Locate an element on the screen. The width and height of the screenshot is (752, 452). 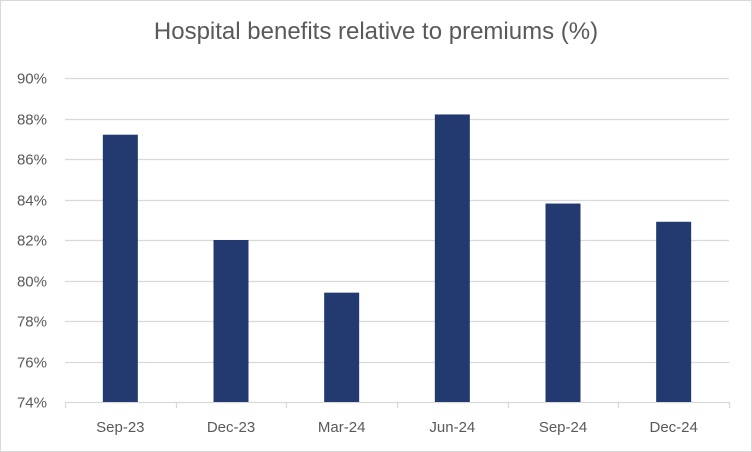
x-tick-label: Sep-23 is located at coordinates (120, 427).